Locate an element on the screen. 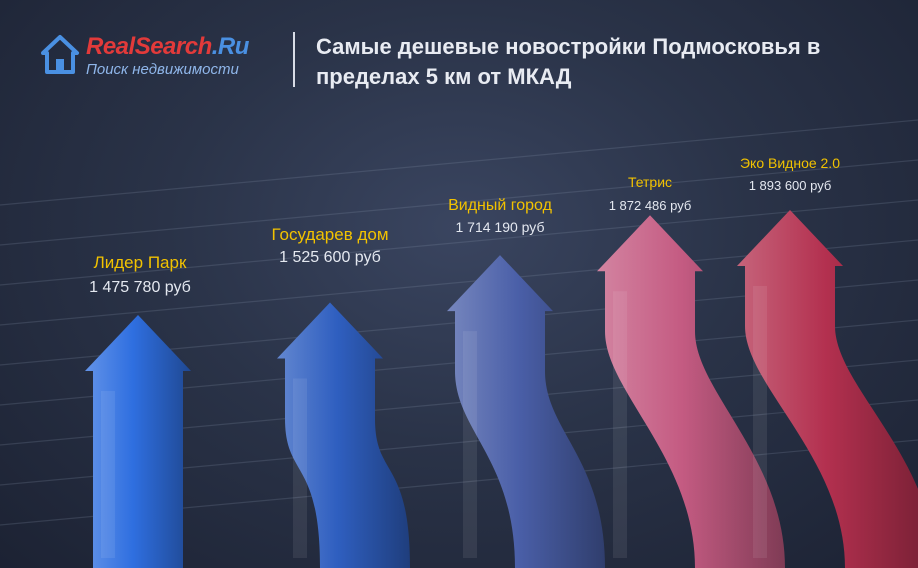 This screenshot has width=918, height=568. house-icon is located at coordinates (60, 54).